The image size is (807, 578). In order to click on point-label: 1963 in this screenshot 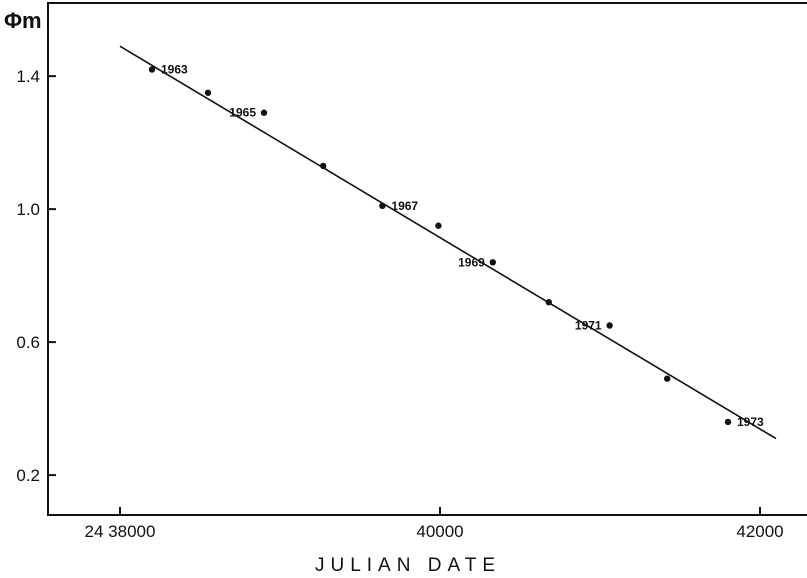, I will do `click(174, 69)`.